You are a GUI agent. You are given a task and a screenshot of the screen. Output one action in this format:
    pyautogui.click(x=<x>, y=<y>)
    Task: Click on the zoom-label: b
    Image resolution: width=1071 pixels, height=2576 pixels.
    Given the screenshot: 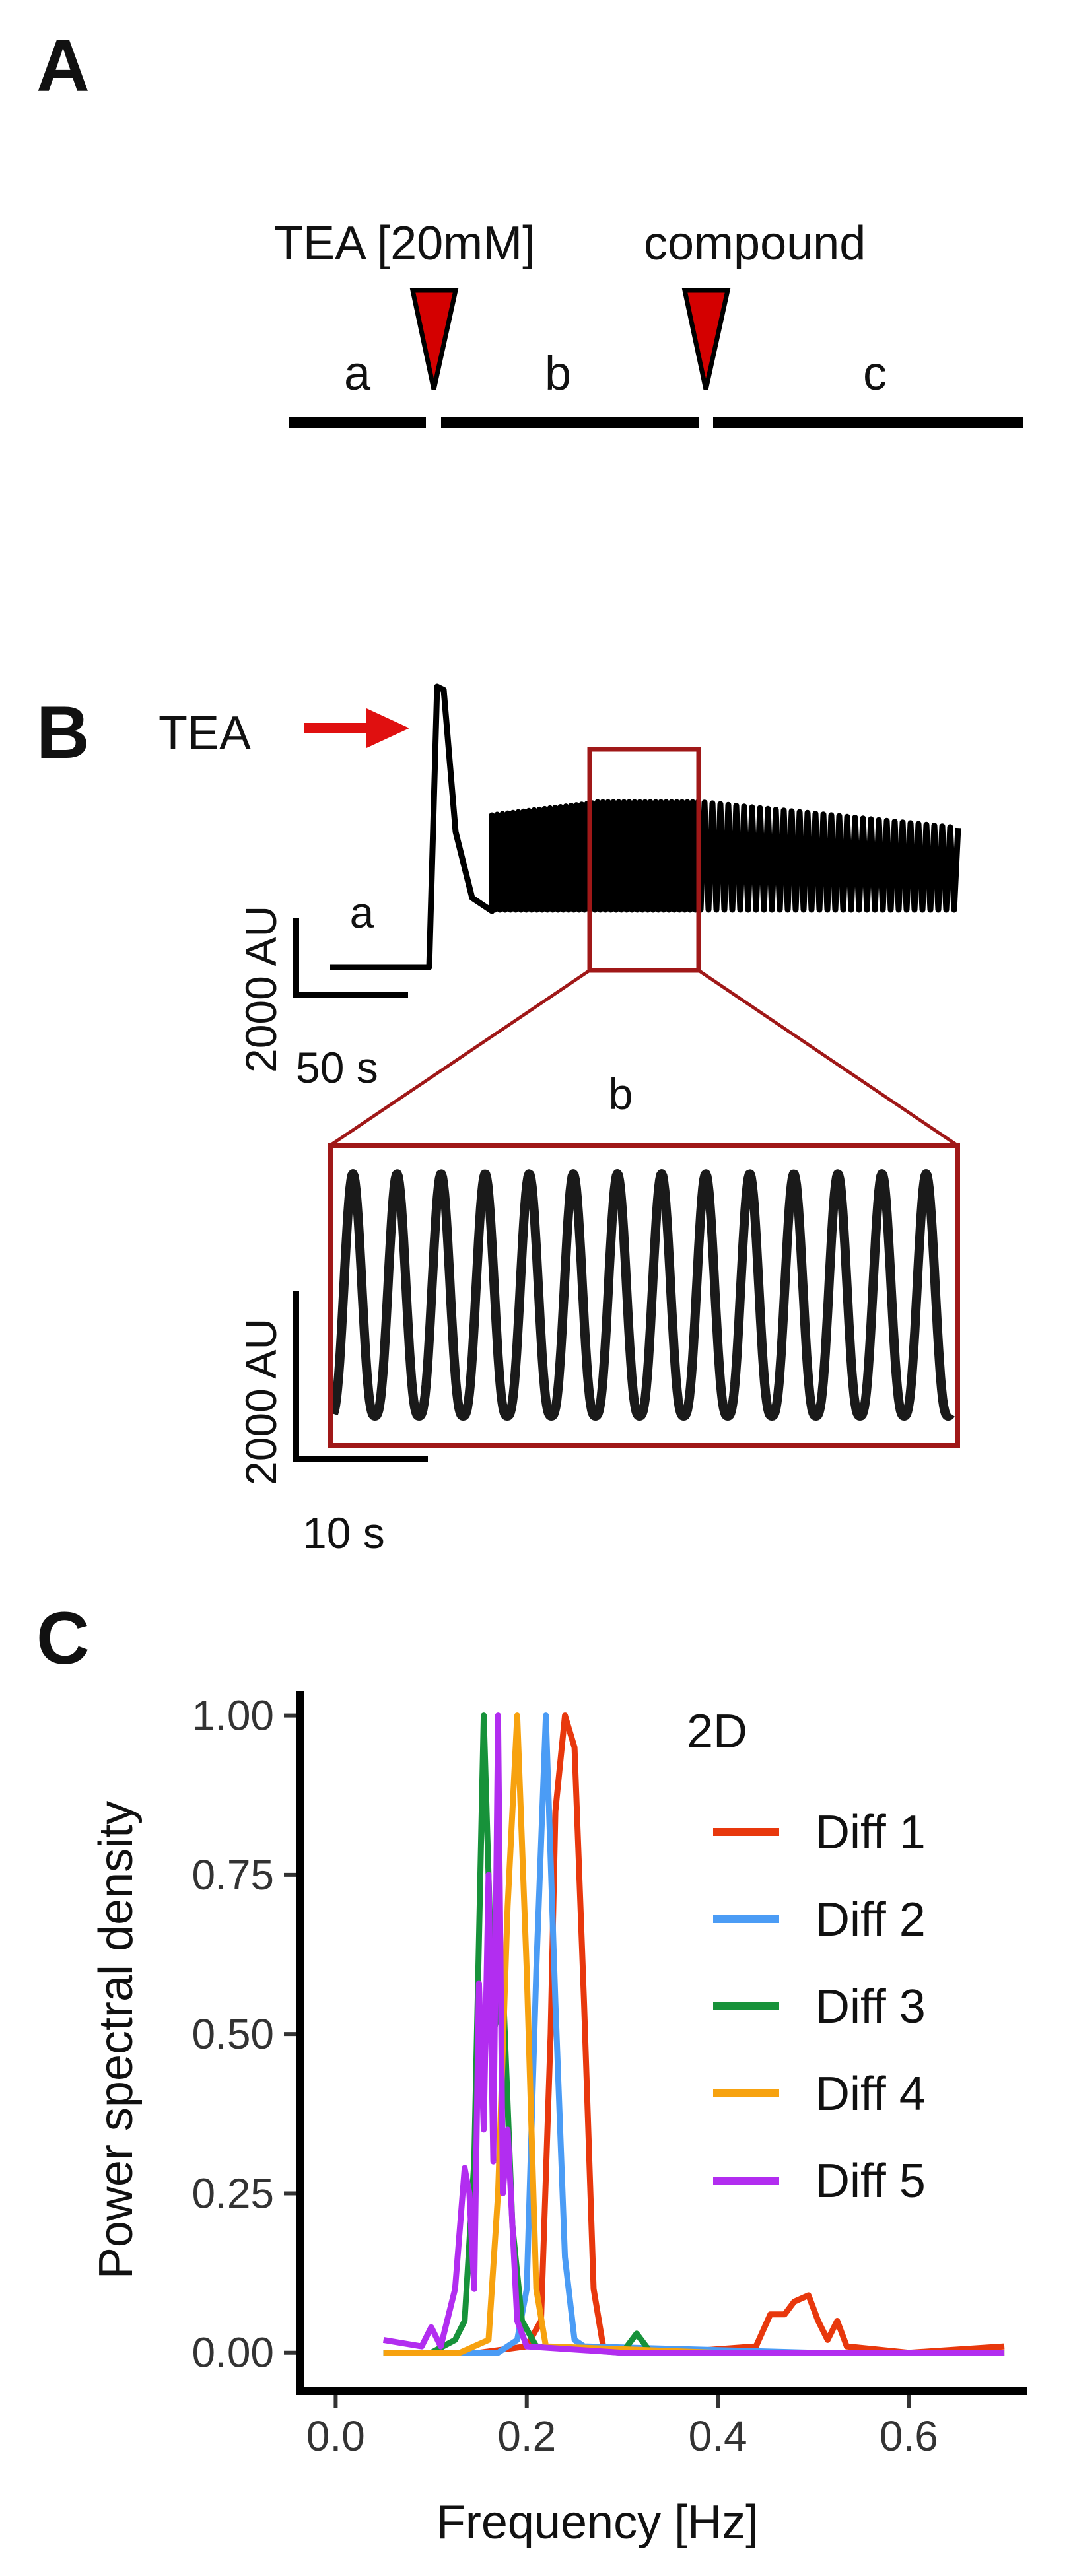 What is the action you would take?
    pyautogui.click(x=621, y=1093)
    